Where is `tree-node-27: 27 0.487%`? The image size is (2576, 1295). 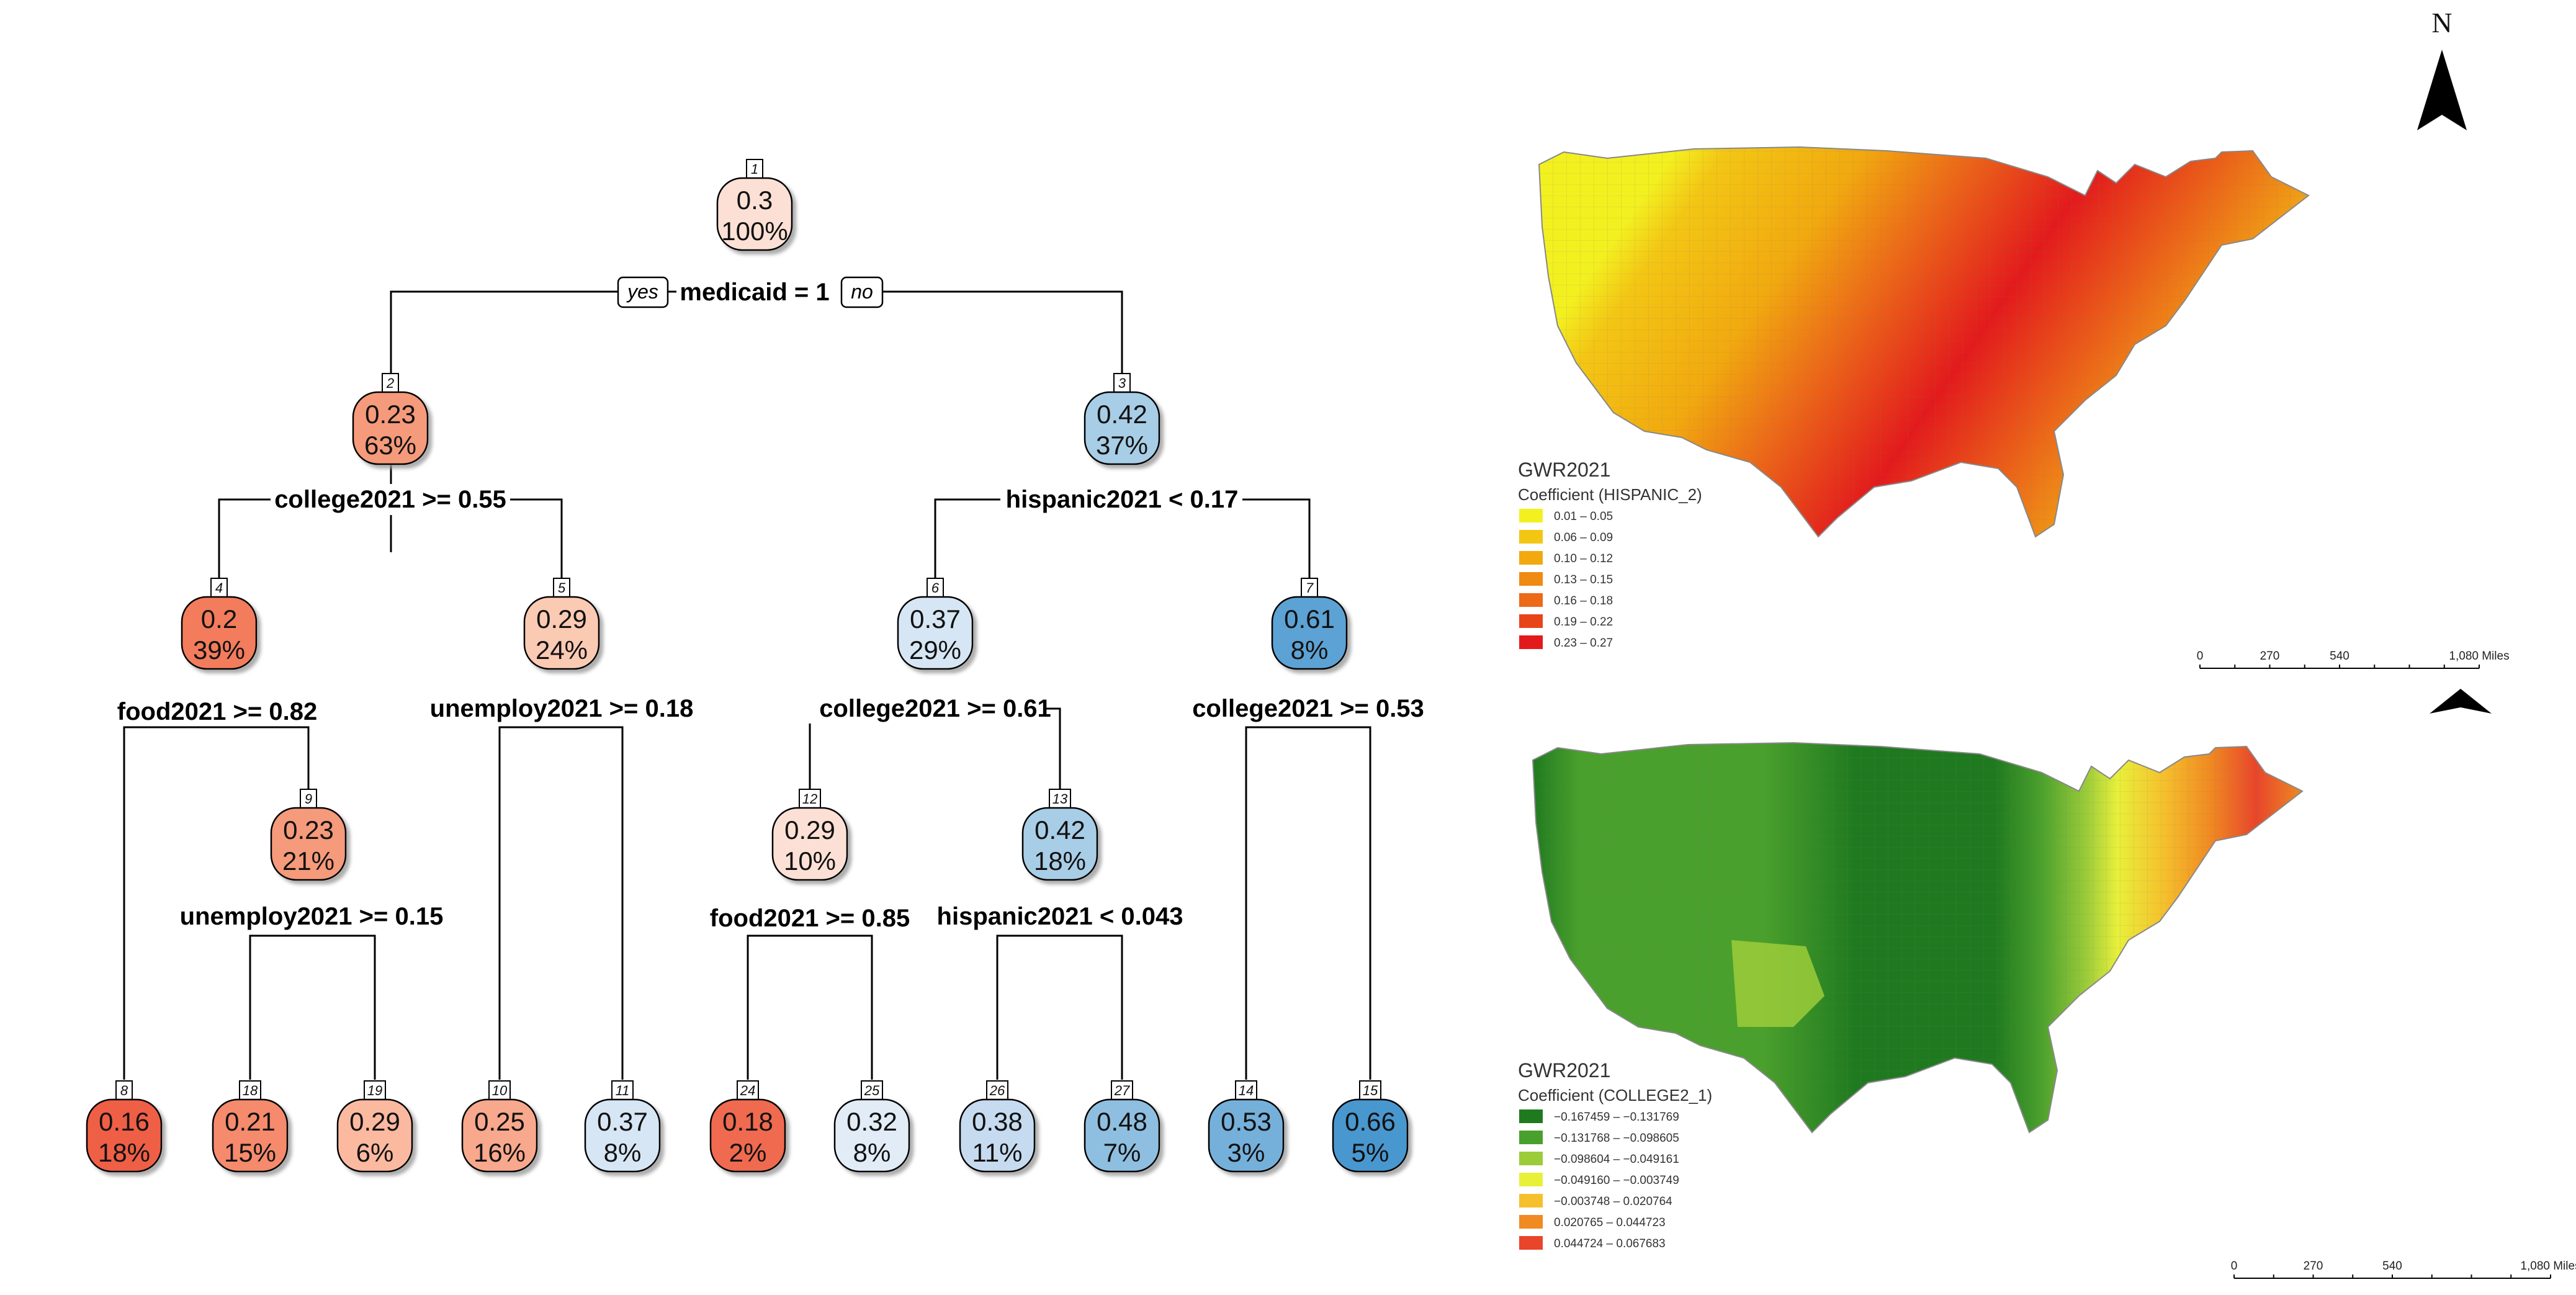 tree-node-27: 27 0.487% is located at coordinates (1122, 1127).